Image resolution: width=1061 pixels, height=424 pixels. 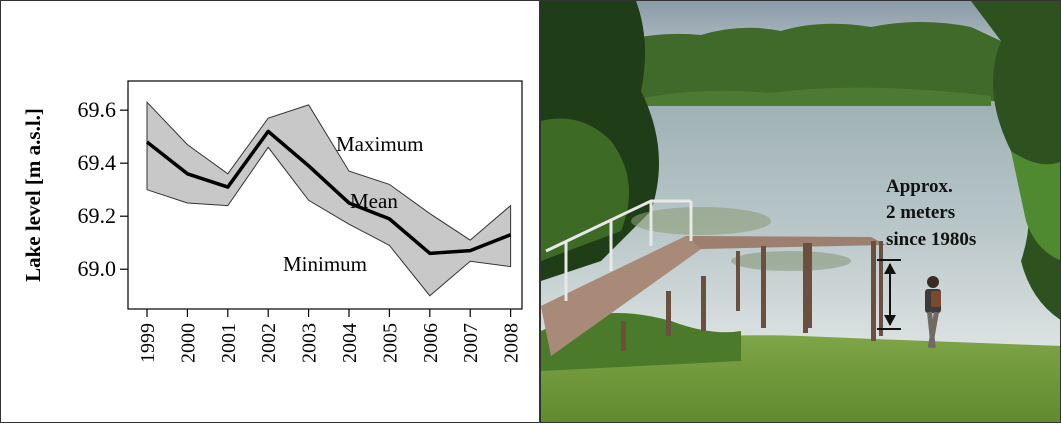 What do you see at coordinates (97, 215) in the screenshot?
I see `y-tick-label-1: 69.2` at bounding box center [97, 215].